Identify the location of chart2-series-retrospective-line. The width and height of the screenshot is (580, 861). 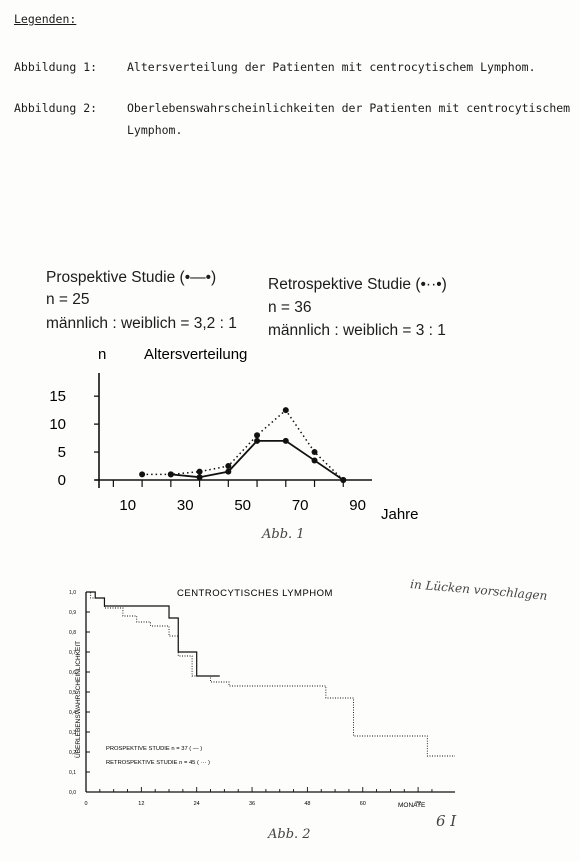
(270, 674).